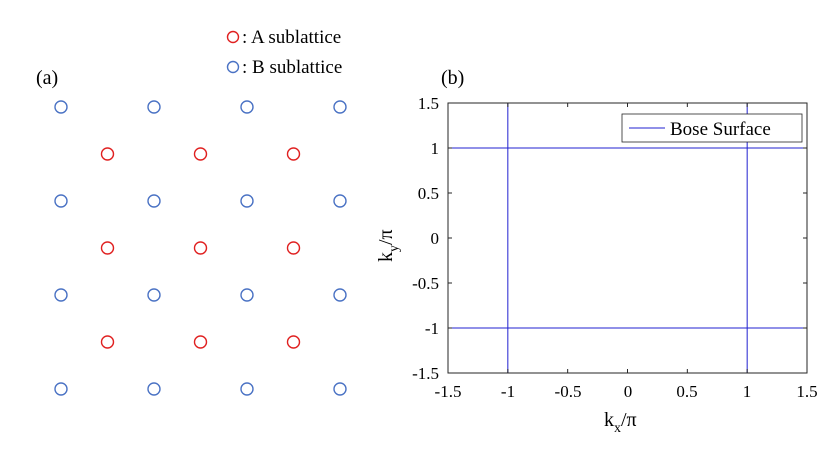 Image resolution: width=830 pixels, height=467 pixels. Describe the element at coordinates (292, 67) in the screenshot. I see `legend-text-b: : B sublattice` at that location.